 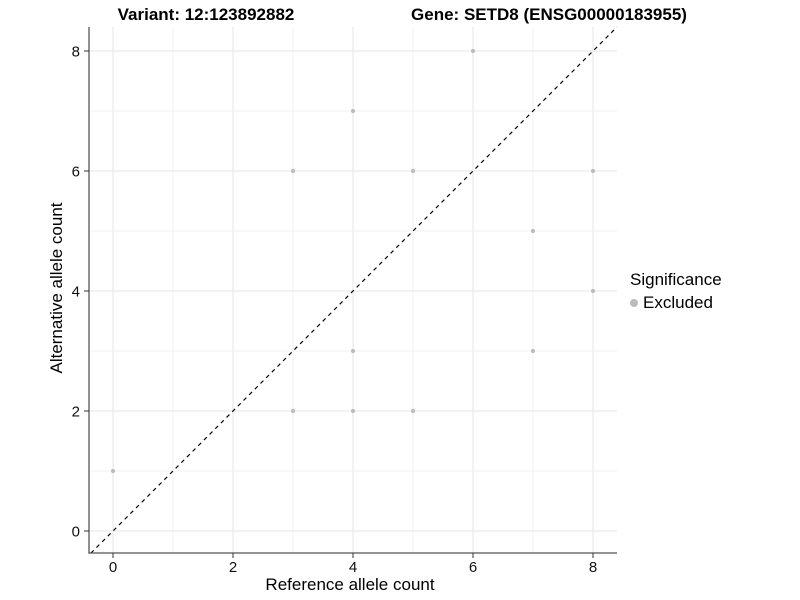 I want to click on y-tick-label-4: 4, so click(x=76, y=292).